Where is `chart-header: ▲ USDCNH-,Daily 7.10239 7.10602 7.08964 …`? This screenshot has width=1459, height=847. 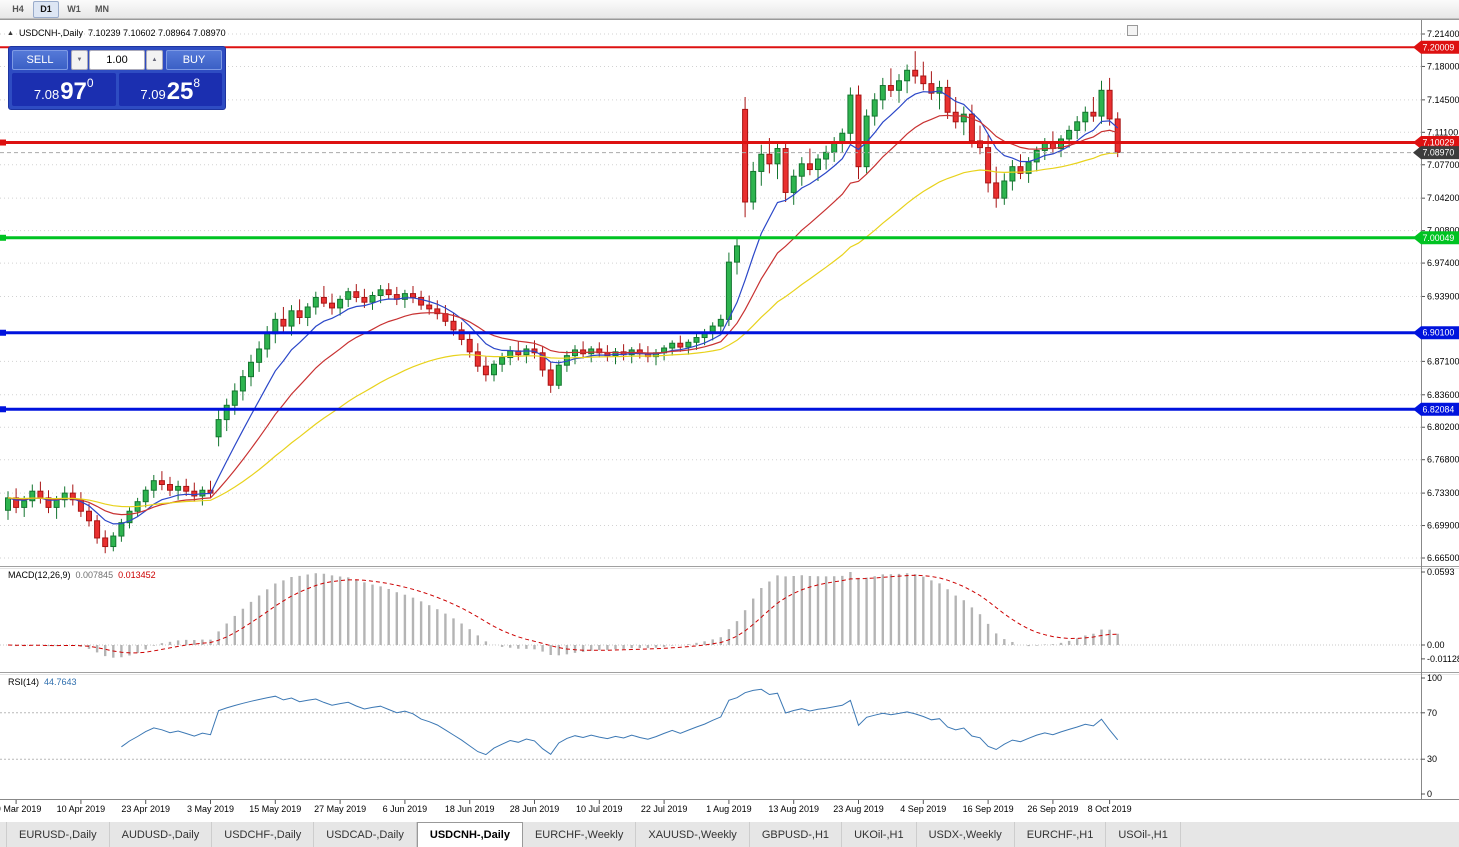
chart-header: ▲ USDCNH-,Daily 7.10239 7.10602 7.08964 … is located at coordinates (116, 33).